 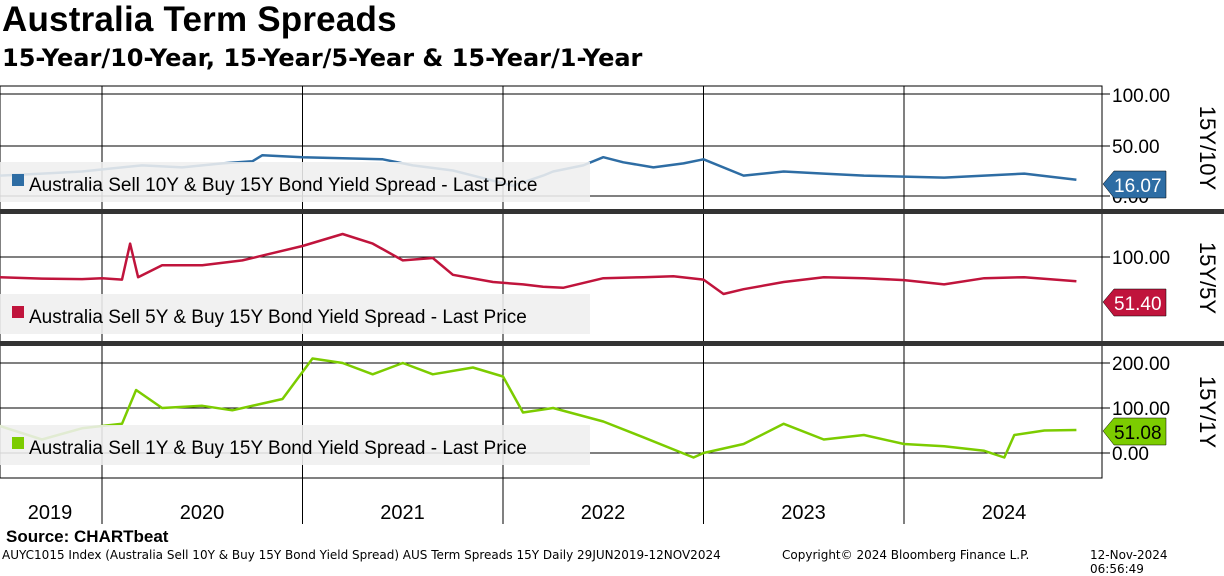 What do you see at coordinates (1207, 412) in the screenshot?
I see `panel-label: 15Y/1Y` at bounding box center [1207, 412].